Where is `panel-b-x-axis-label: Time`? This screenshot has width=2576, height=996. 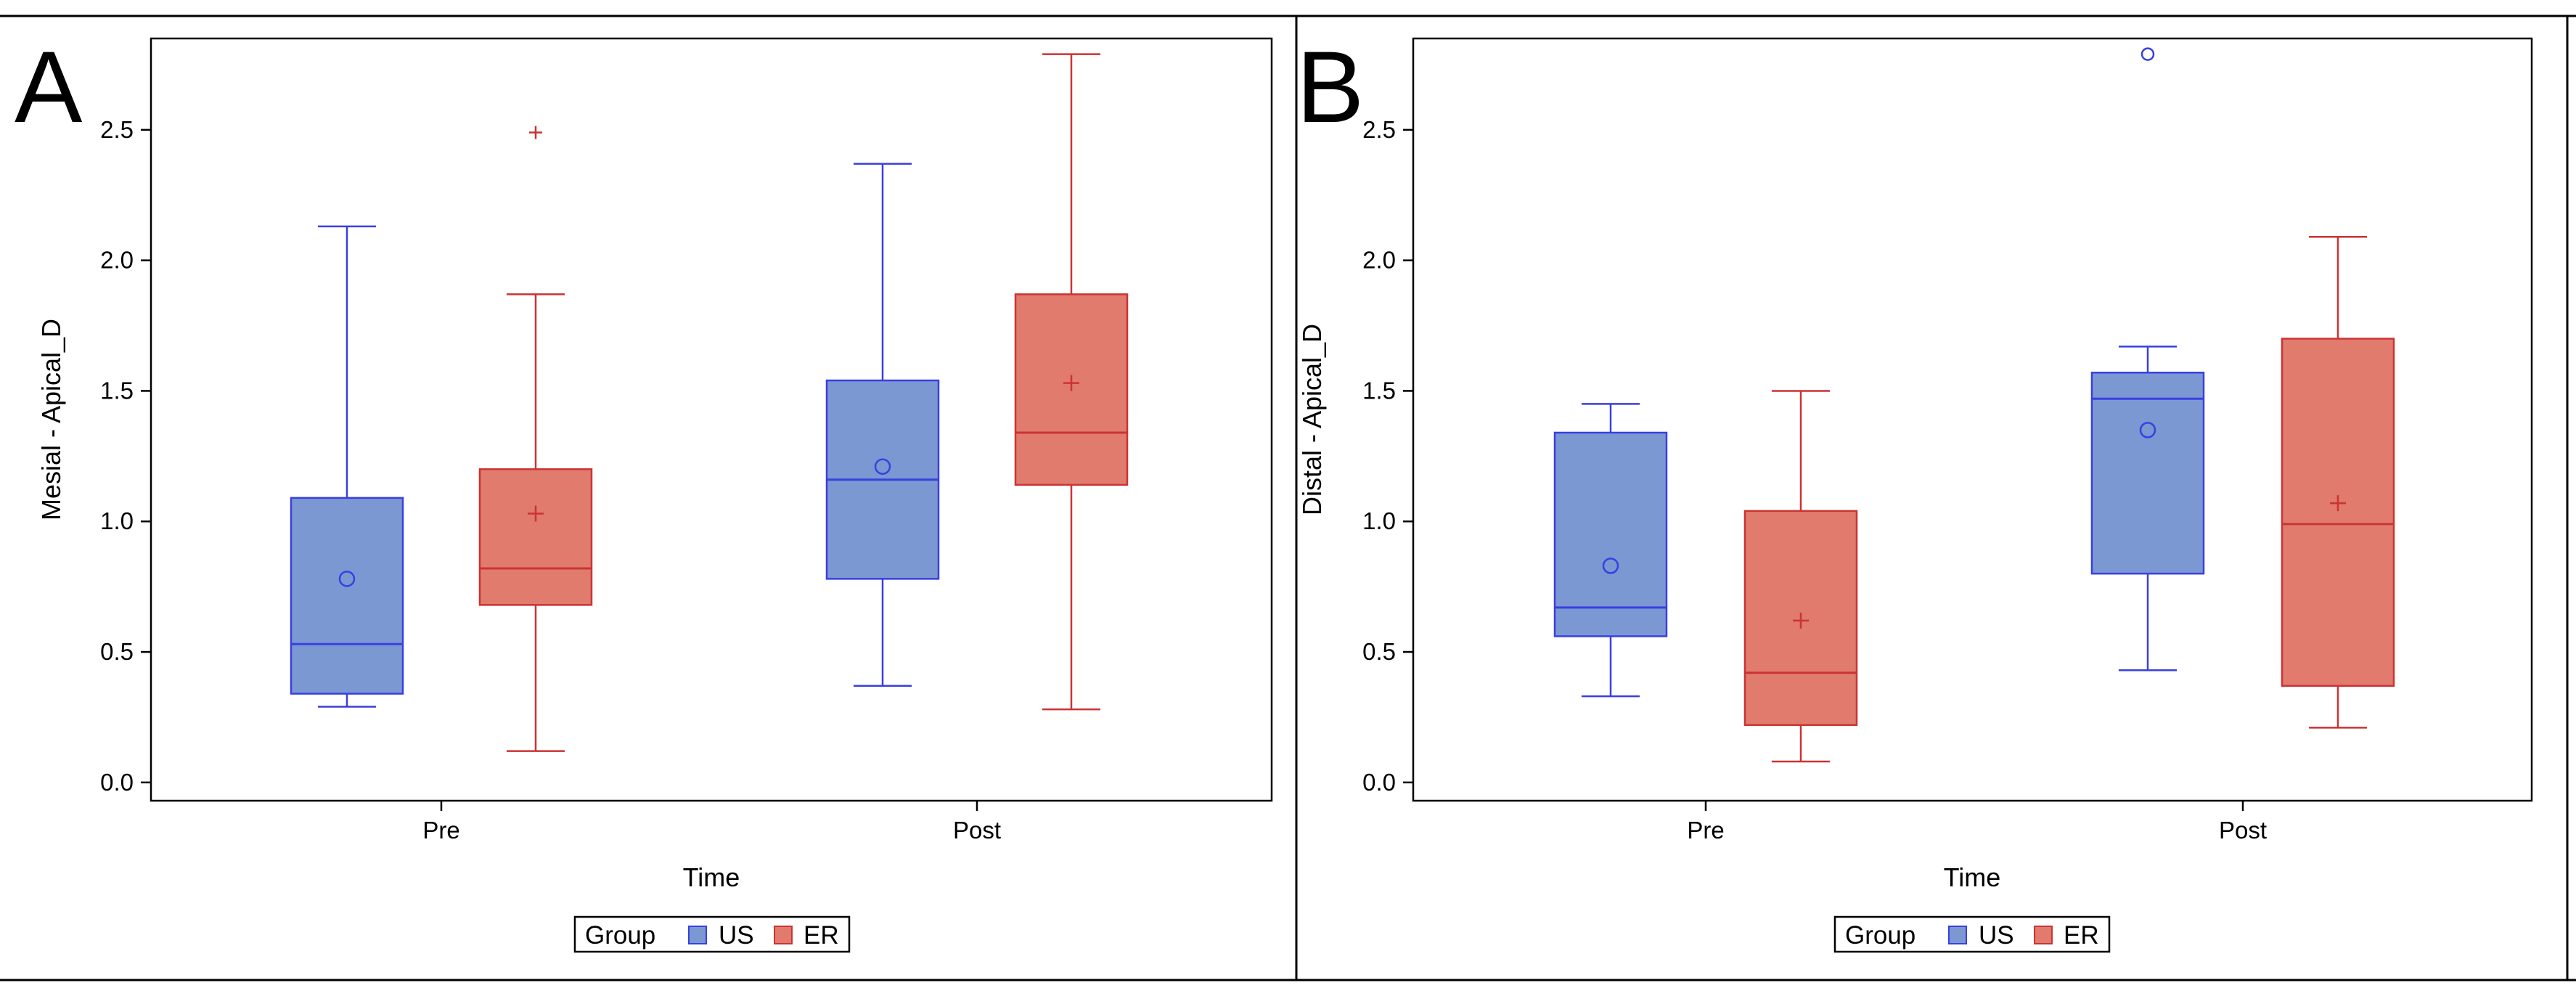 panel-b-x-axis-label: Time is located at coordinates (1972, 877).